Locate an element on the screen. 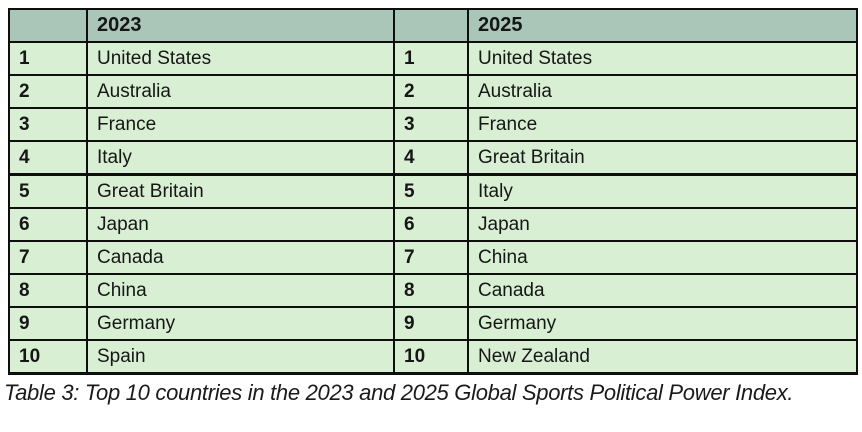 The image size is (862, 432). table-row: 5 Great Britain 5 Italy is located at coordinates (433, 191).